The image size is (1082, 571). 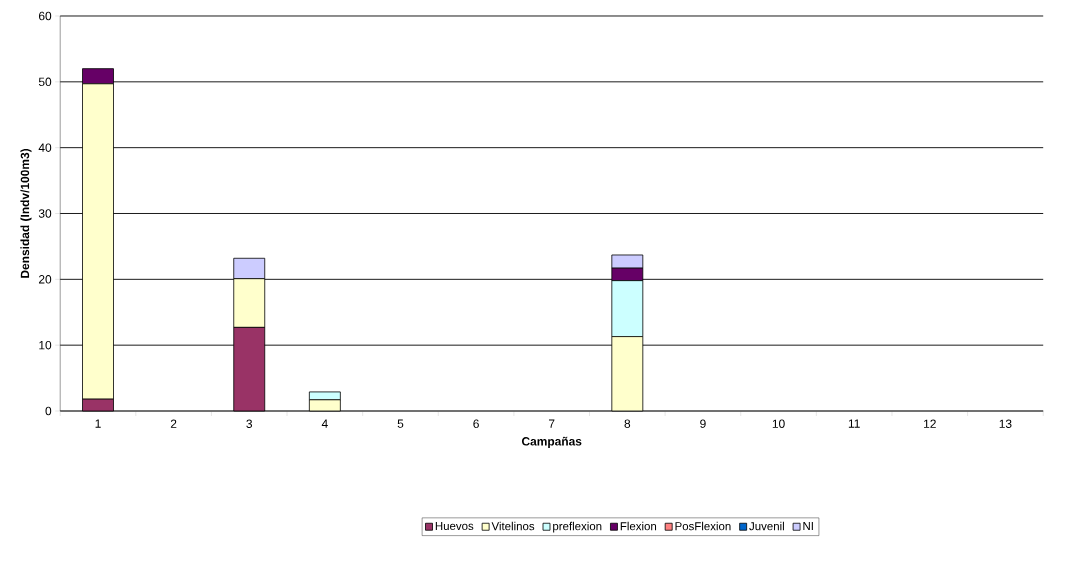 I want to click on y-tick-label: 60, so click(x=45, y=16).